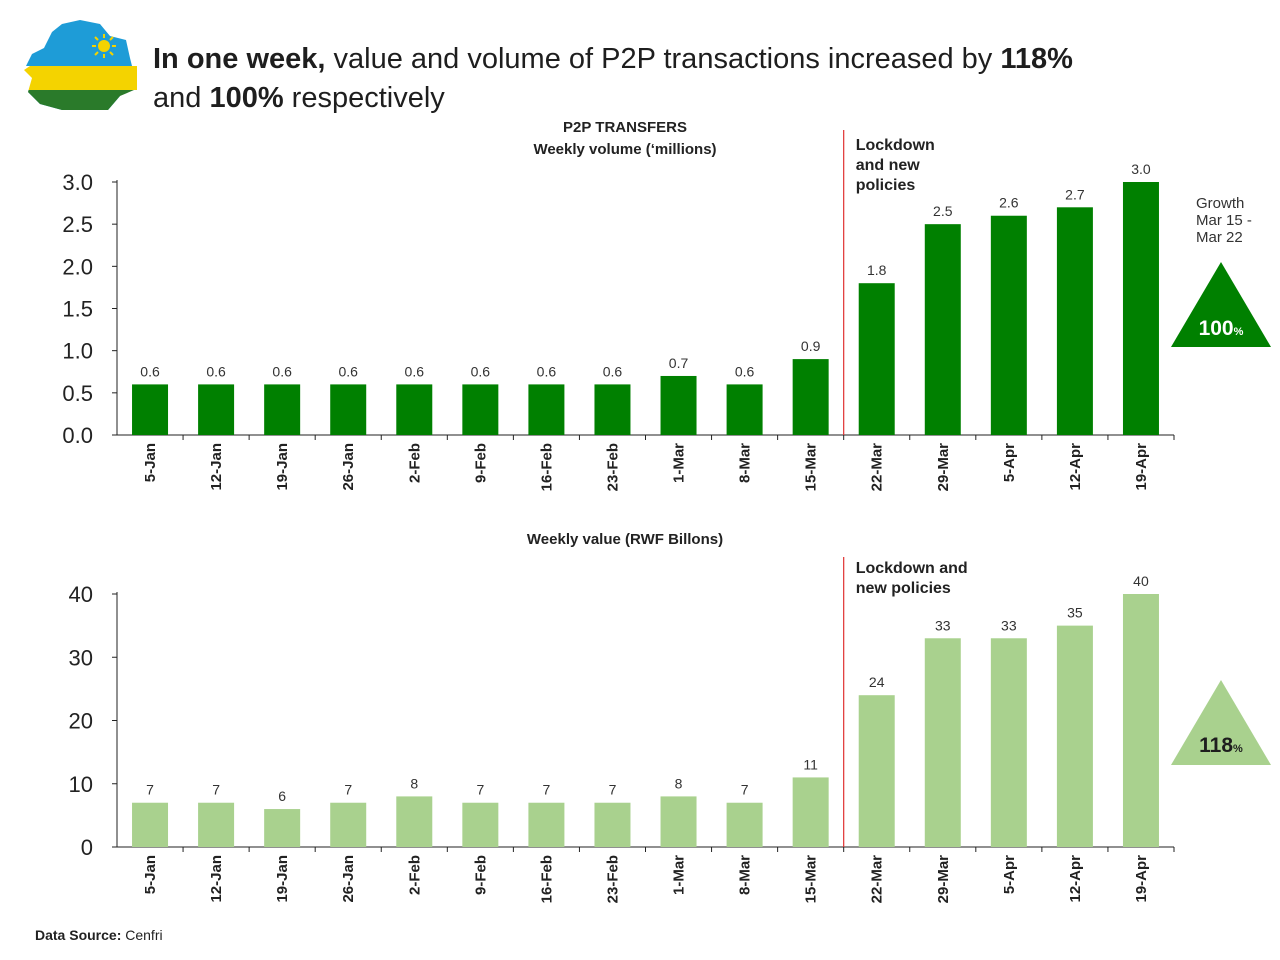 The image size is (1280, 960). What do you see at coordinates (877, 682) in the screenshot?
I see `data-label: 24` at bounding box center [877, 682].